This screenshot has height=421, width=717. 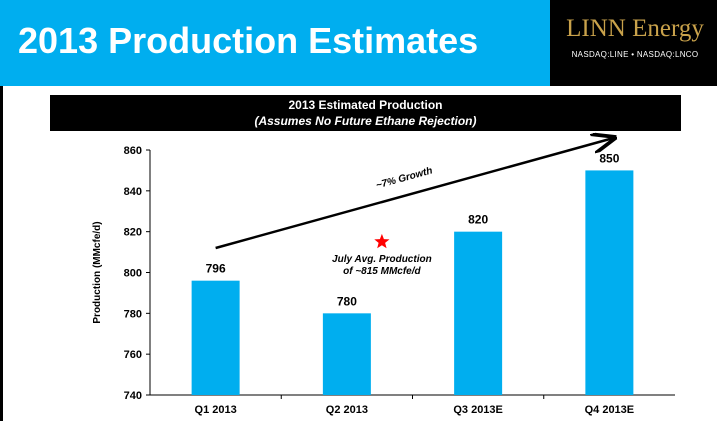 What do you see at coordinates (382, 259) in the screenshot?
I see `marker-annotation-line1: July Avg. Production` at bounding box center [382, 259].